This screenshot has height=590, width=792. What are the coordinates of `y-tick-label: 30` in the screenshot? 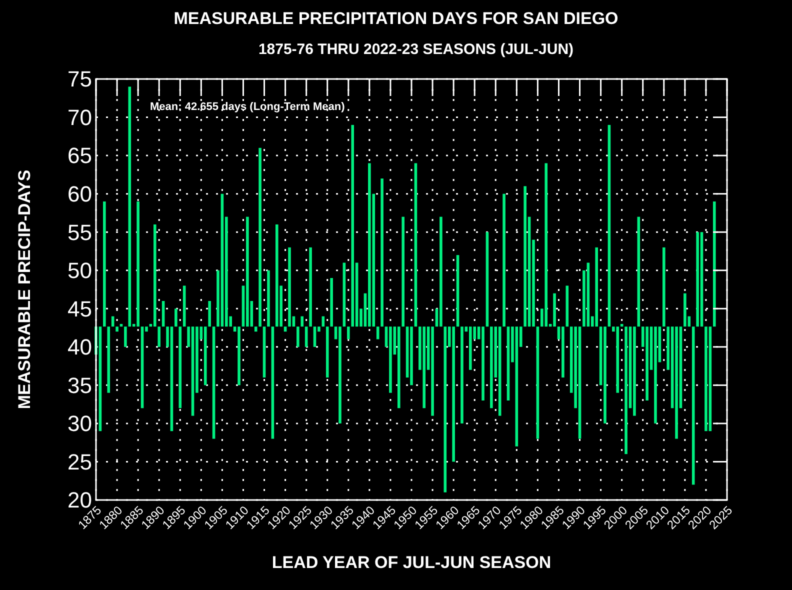 It's located at (80, 423).